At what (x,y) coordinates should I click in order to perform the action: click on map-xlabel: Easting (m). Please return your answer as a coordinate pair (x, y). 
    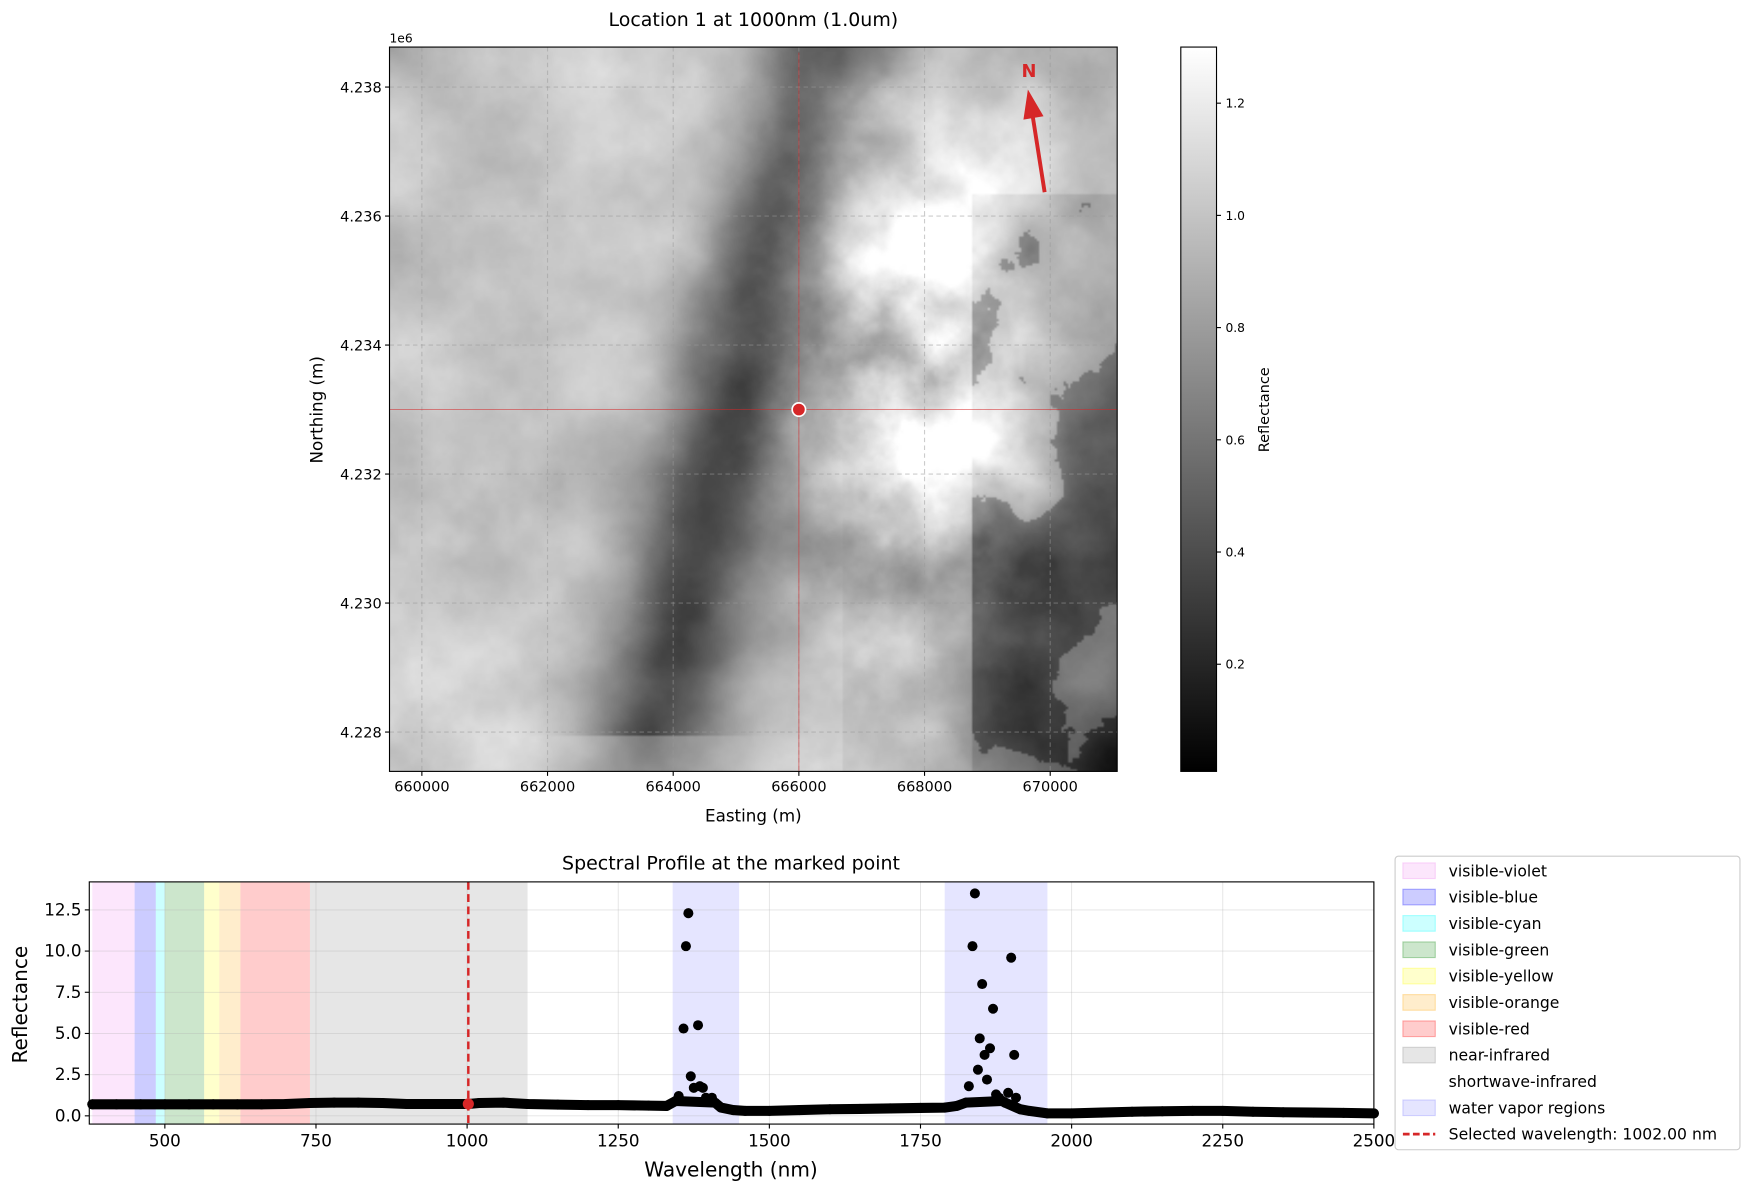
    Looking at the image, I should click on (753, 816).